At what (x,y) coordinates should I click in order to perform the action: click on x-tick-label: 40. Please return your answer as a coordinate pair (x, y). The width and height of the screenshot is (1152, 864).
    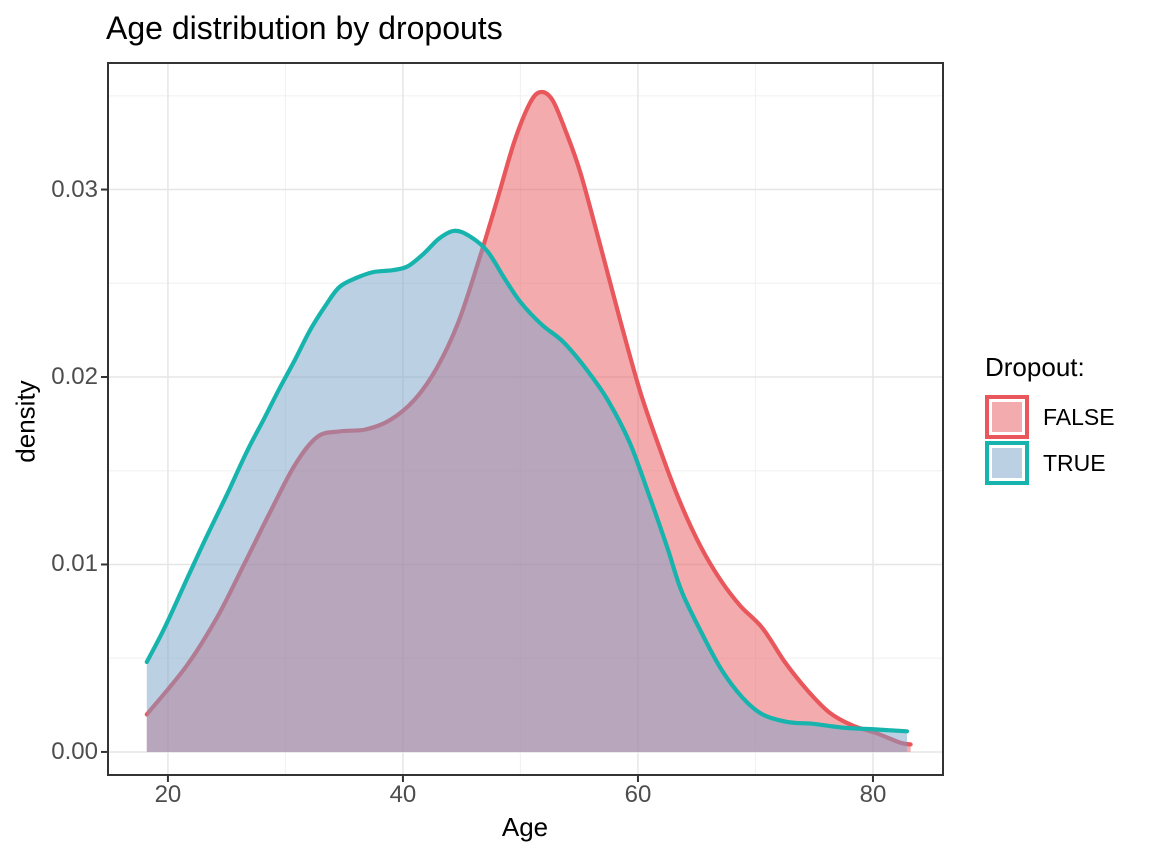
    Looking at the image, I should click on (403, 794).